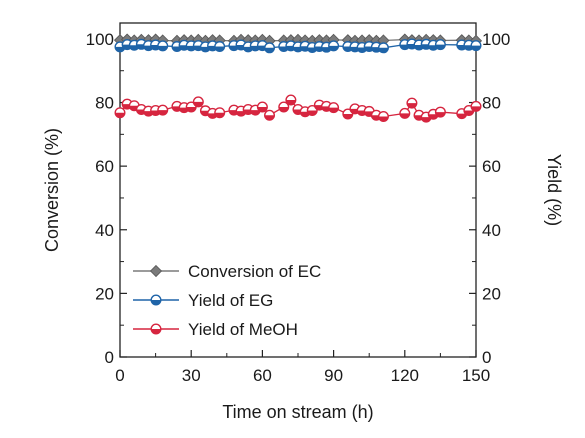 The height and width of the screenshot is (438, 585). I want to click on legend-label: Conversion of EC, so click(254, 271).